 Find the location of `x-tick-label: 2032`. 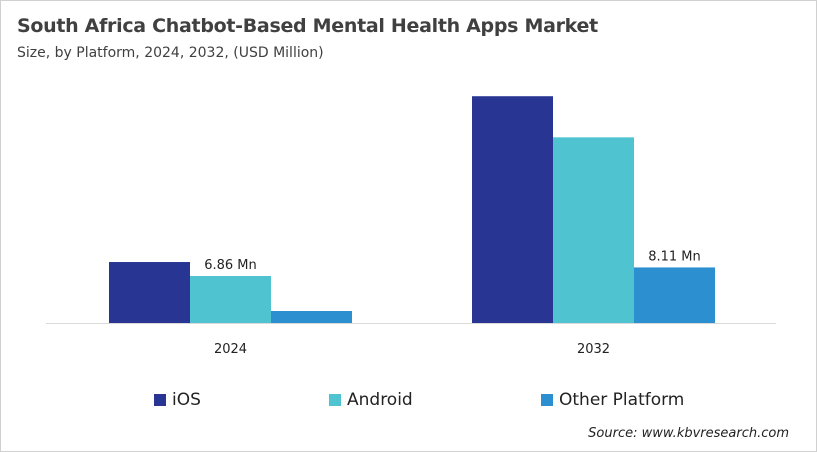

x-tick-label: 2032 is located at coordinates (593, 349).